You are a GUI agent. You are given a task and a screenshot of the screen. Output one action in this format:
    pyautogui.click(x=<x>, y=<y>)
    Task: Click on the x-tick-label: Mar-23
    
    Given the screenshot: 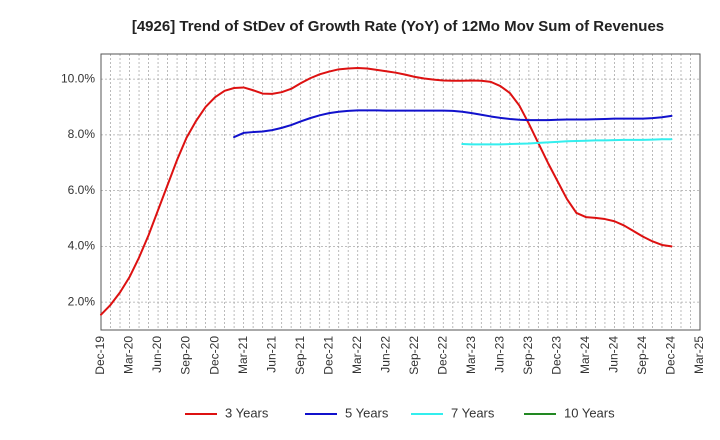 What is the action you would take?
    pyautogui.click(x=471, y=355)
    